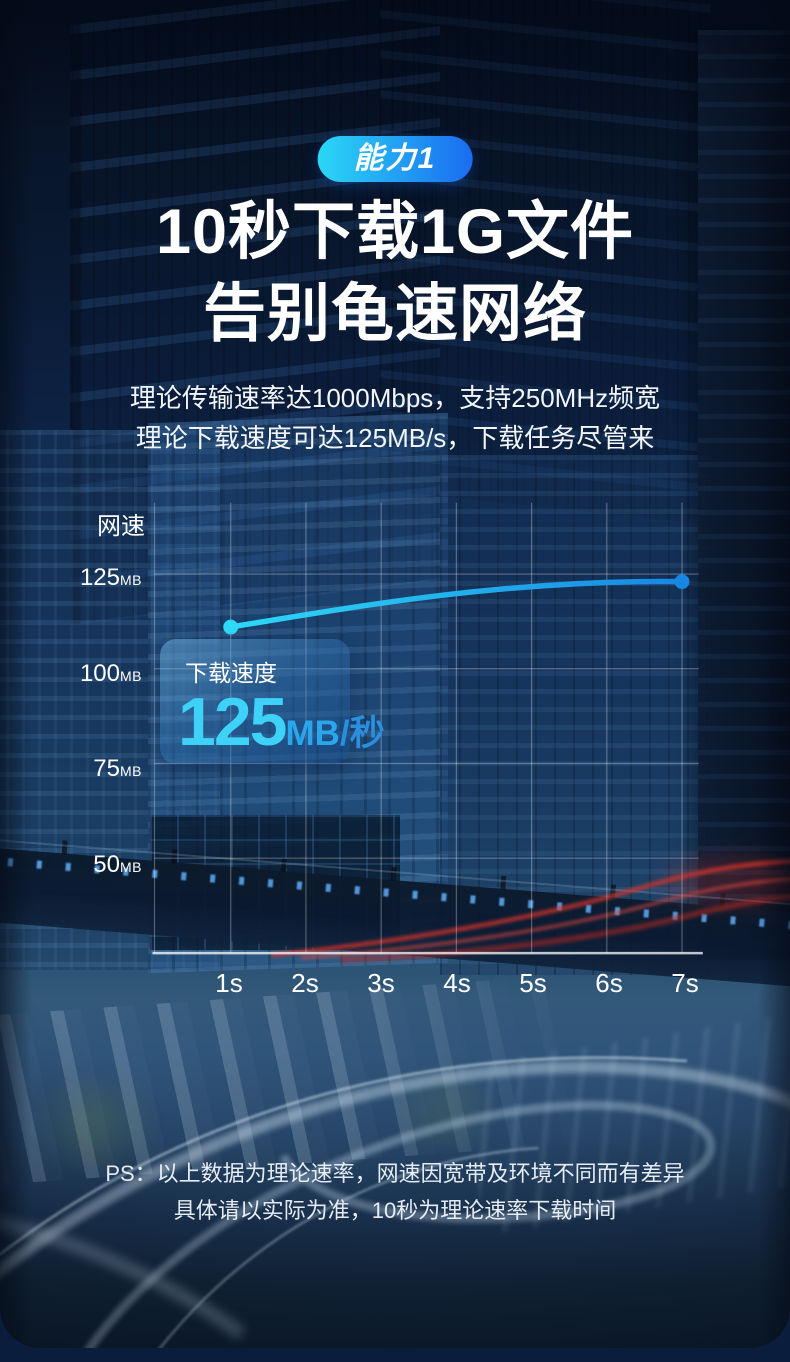  I want to click on y-tick-label: 50MB, so click(117, 865).